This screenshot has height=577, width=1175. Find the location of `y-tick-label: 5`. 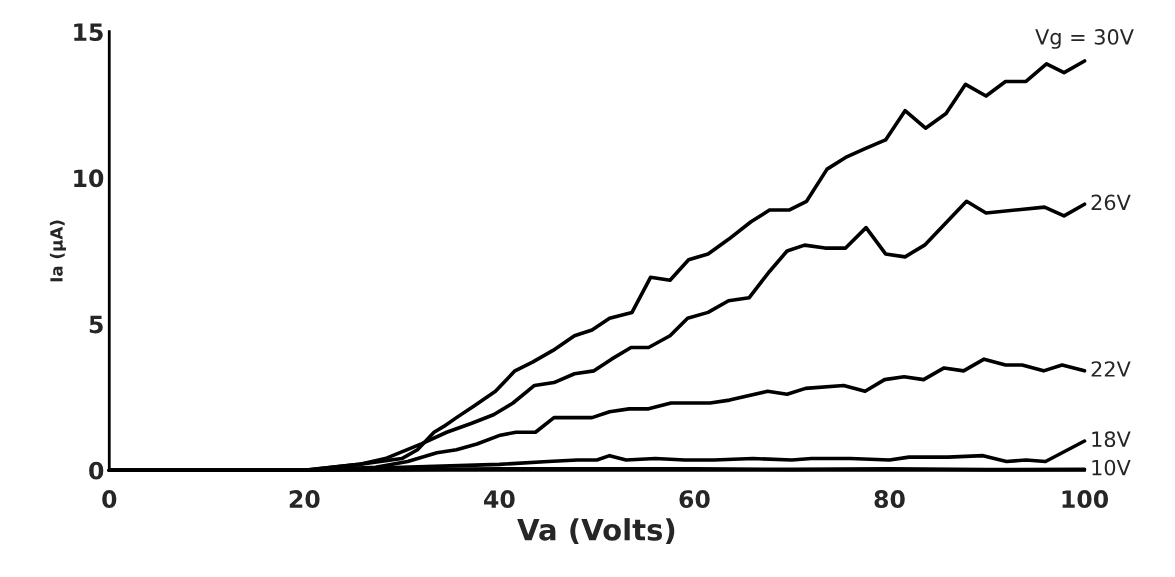

y-tick-label: 5 is located at coordinates (96, 324).